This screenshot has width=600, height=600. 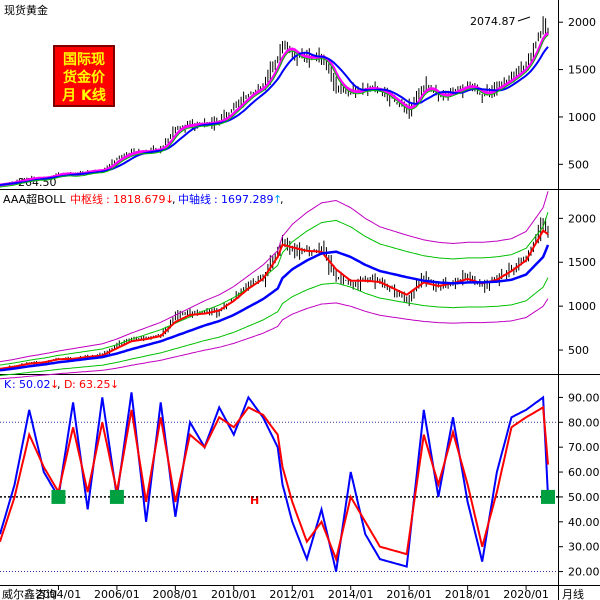 I want to click on legend-central-name: 中枢线, so click(x=86, y=199).